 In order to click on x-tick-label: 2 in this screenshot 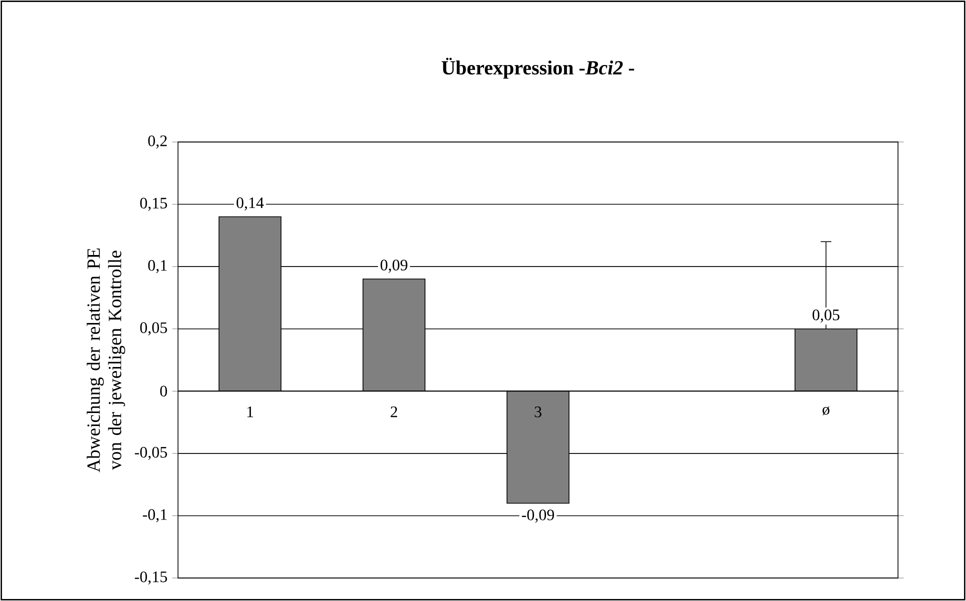, I will do `click(394, 412)`.